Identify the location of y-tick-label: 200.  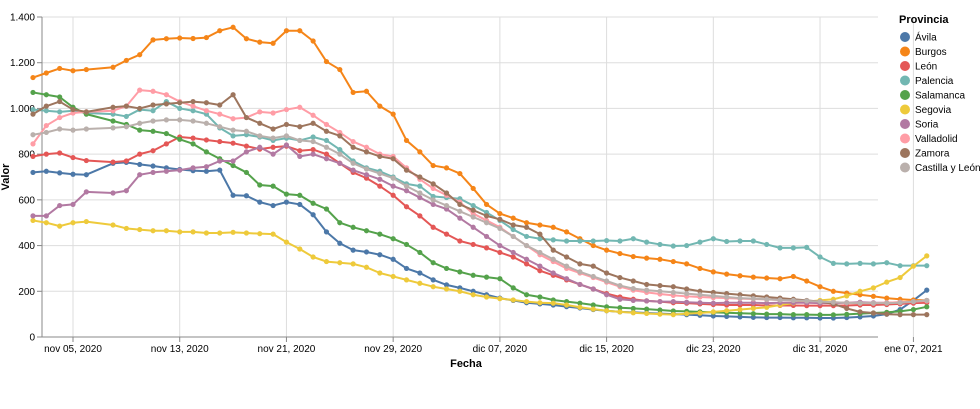
(26, 292).